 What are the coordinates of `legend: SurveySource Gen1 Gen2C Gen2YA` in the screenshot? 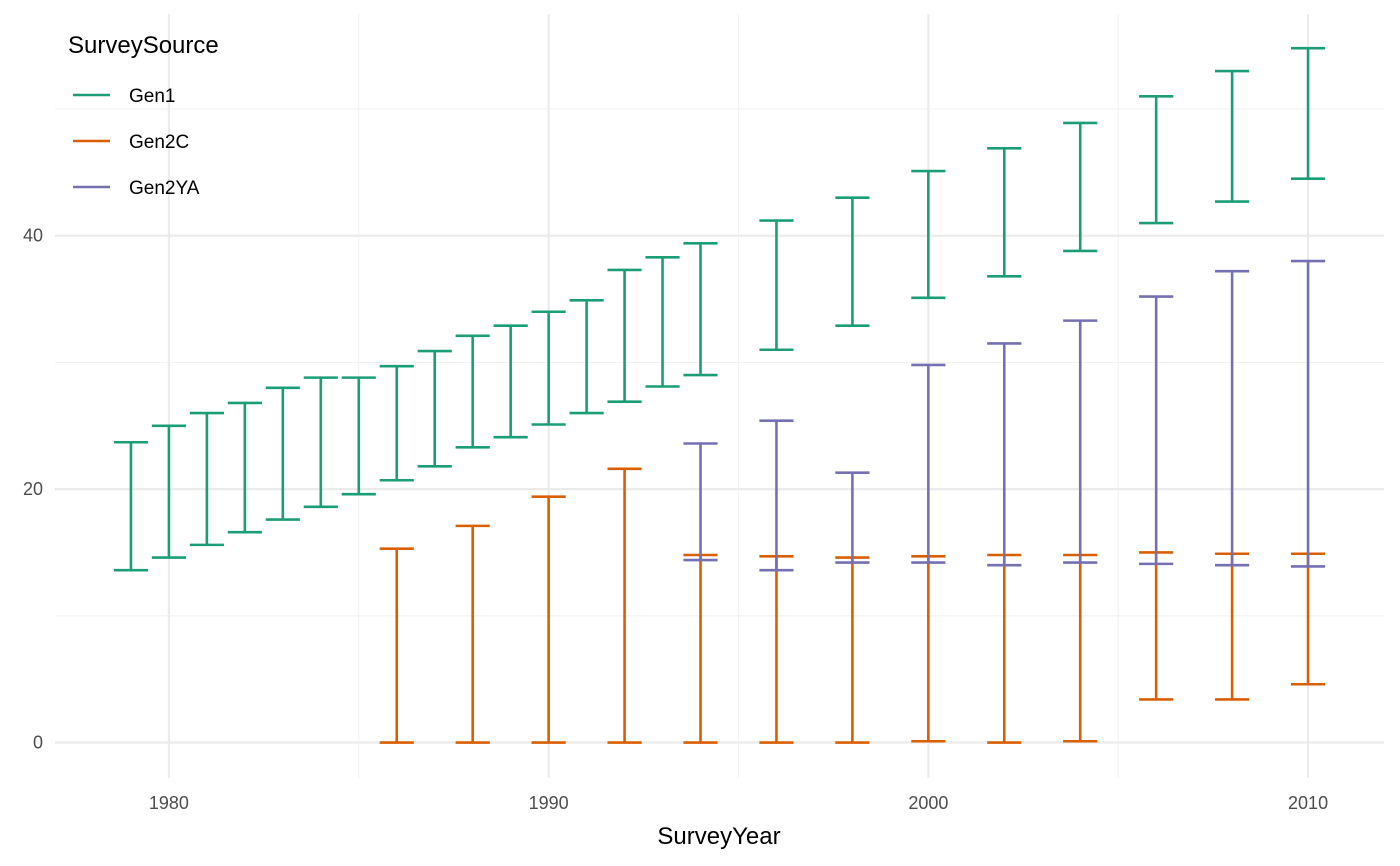 It's located at (143, 115).